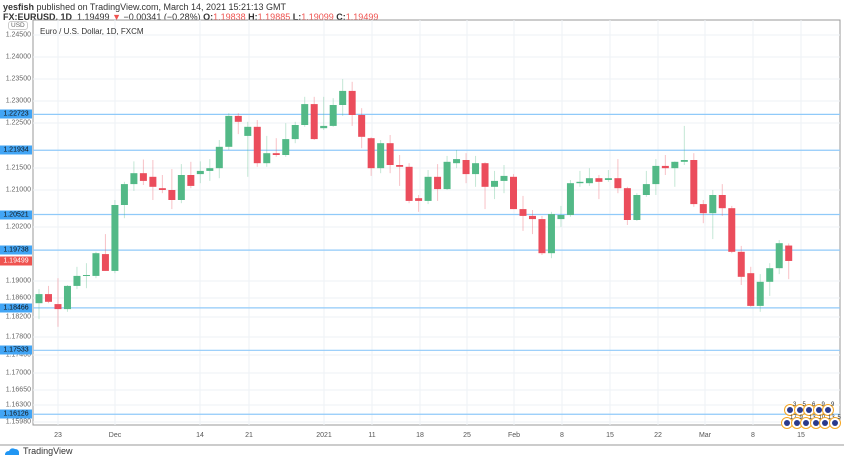  Describe the element at coordinates (420, 435) in the screenshot. I see `x-tick-label: 18` at that location.